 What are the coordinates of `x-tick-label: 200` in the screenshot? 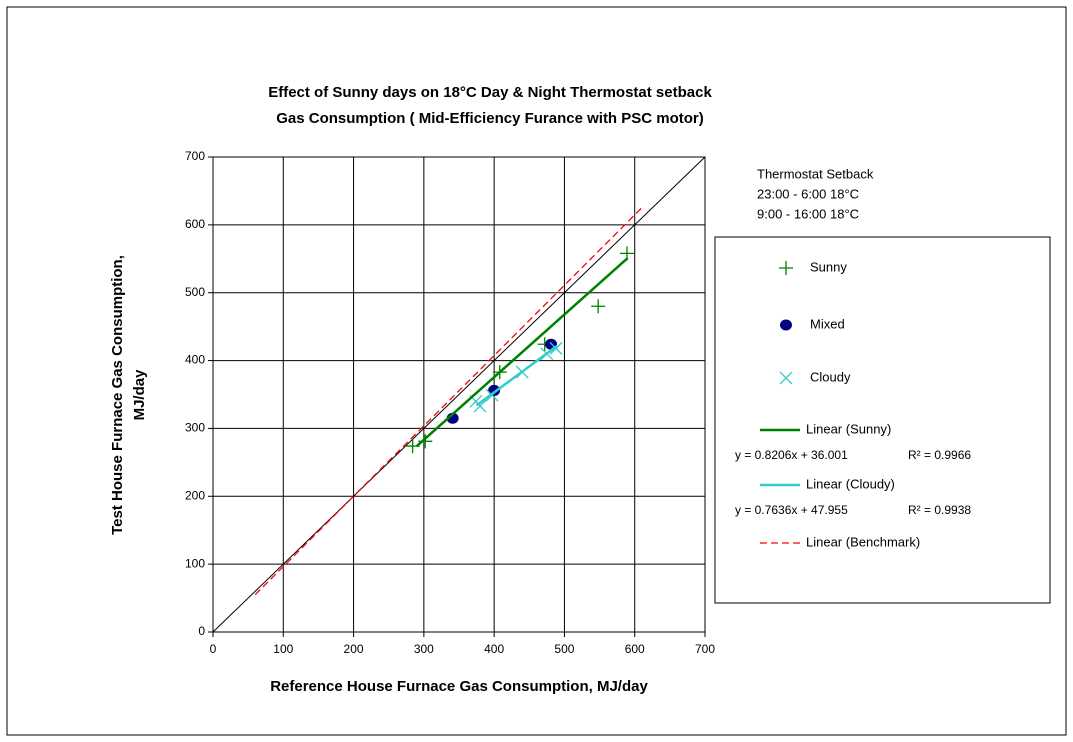 It's located at (354, 649).